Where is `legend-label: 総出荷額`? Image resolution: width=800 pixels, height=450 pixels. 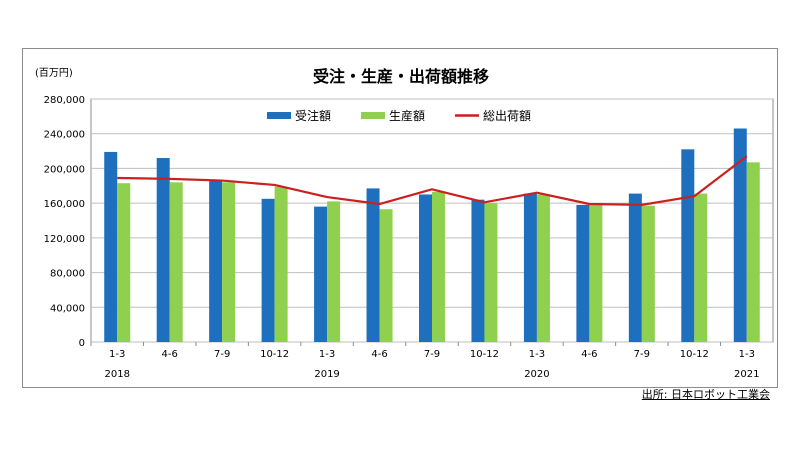 legend-label: 総出荷額 is located at coordinates (507, 116).